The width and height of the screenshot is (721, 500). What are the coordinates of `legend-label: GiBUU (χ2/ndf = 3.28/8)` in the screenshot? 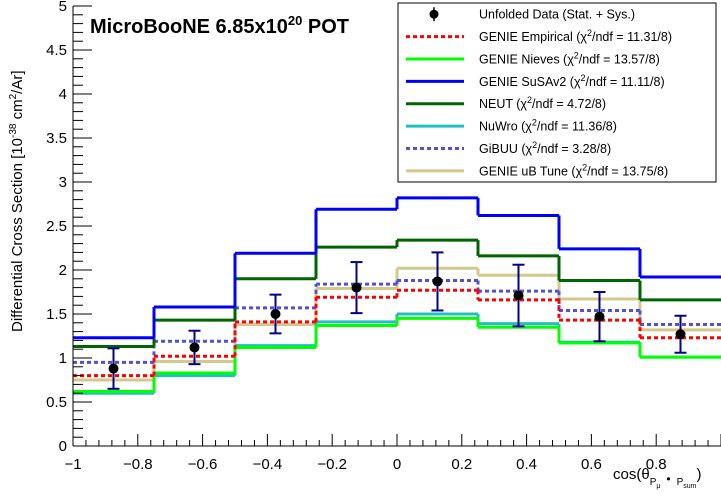 It's located at (545, 148).